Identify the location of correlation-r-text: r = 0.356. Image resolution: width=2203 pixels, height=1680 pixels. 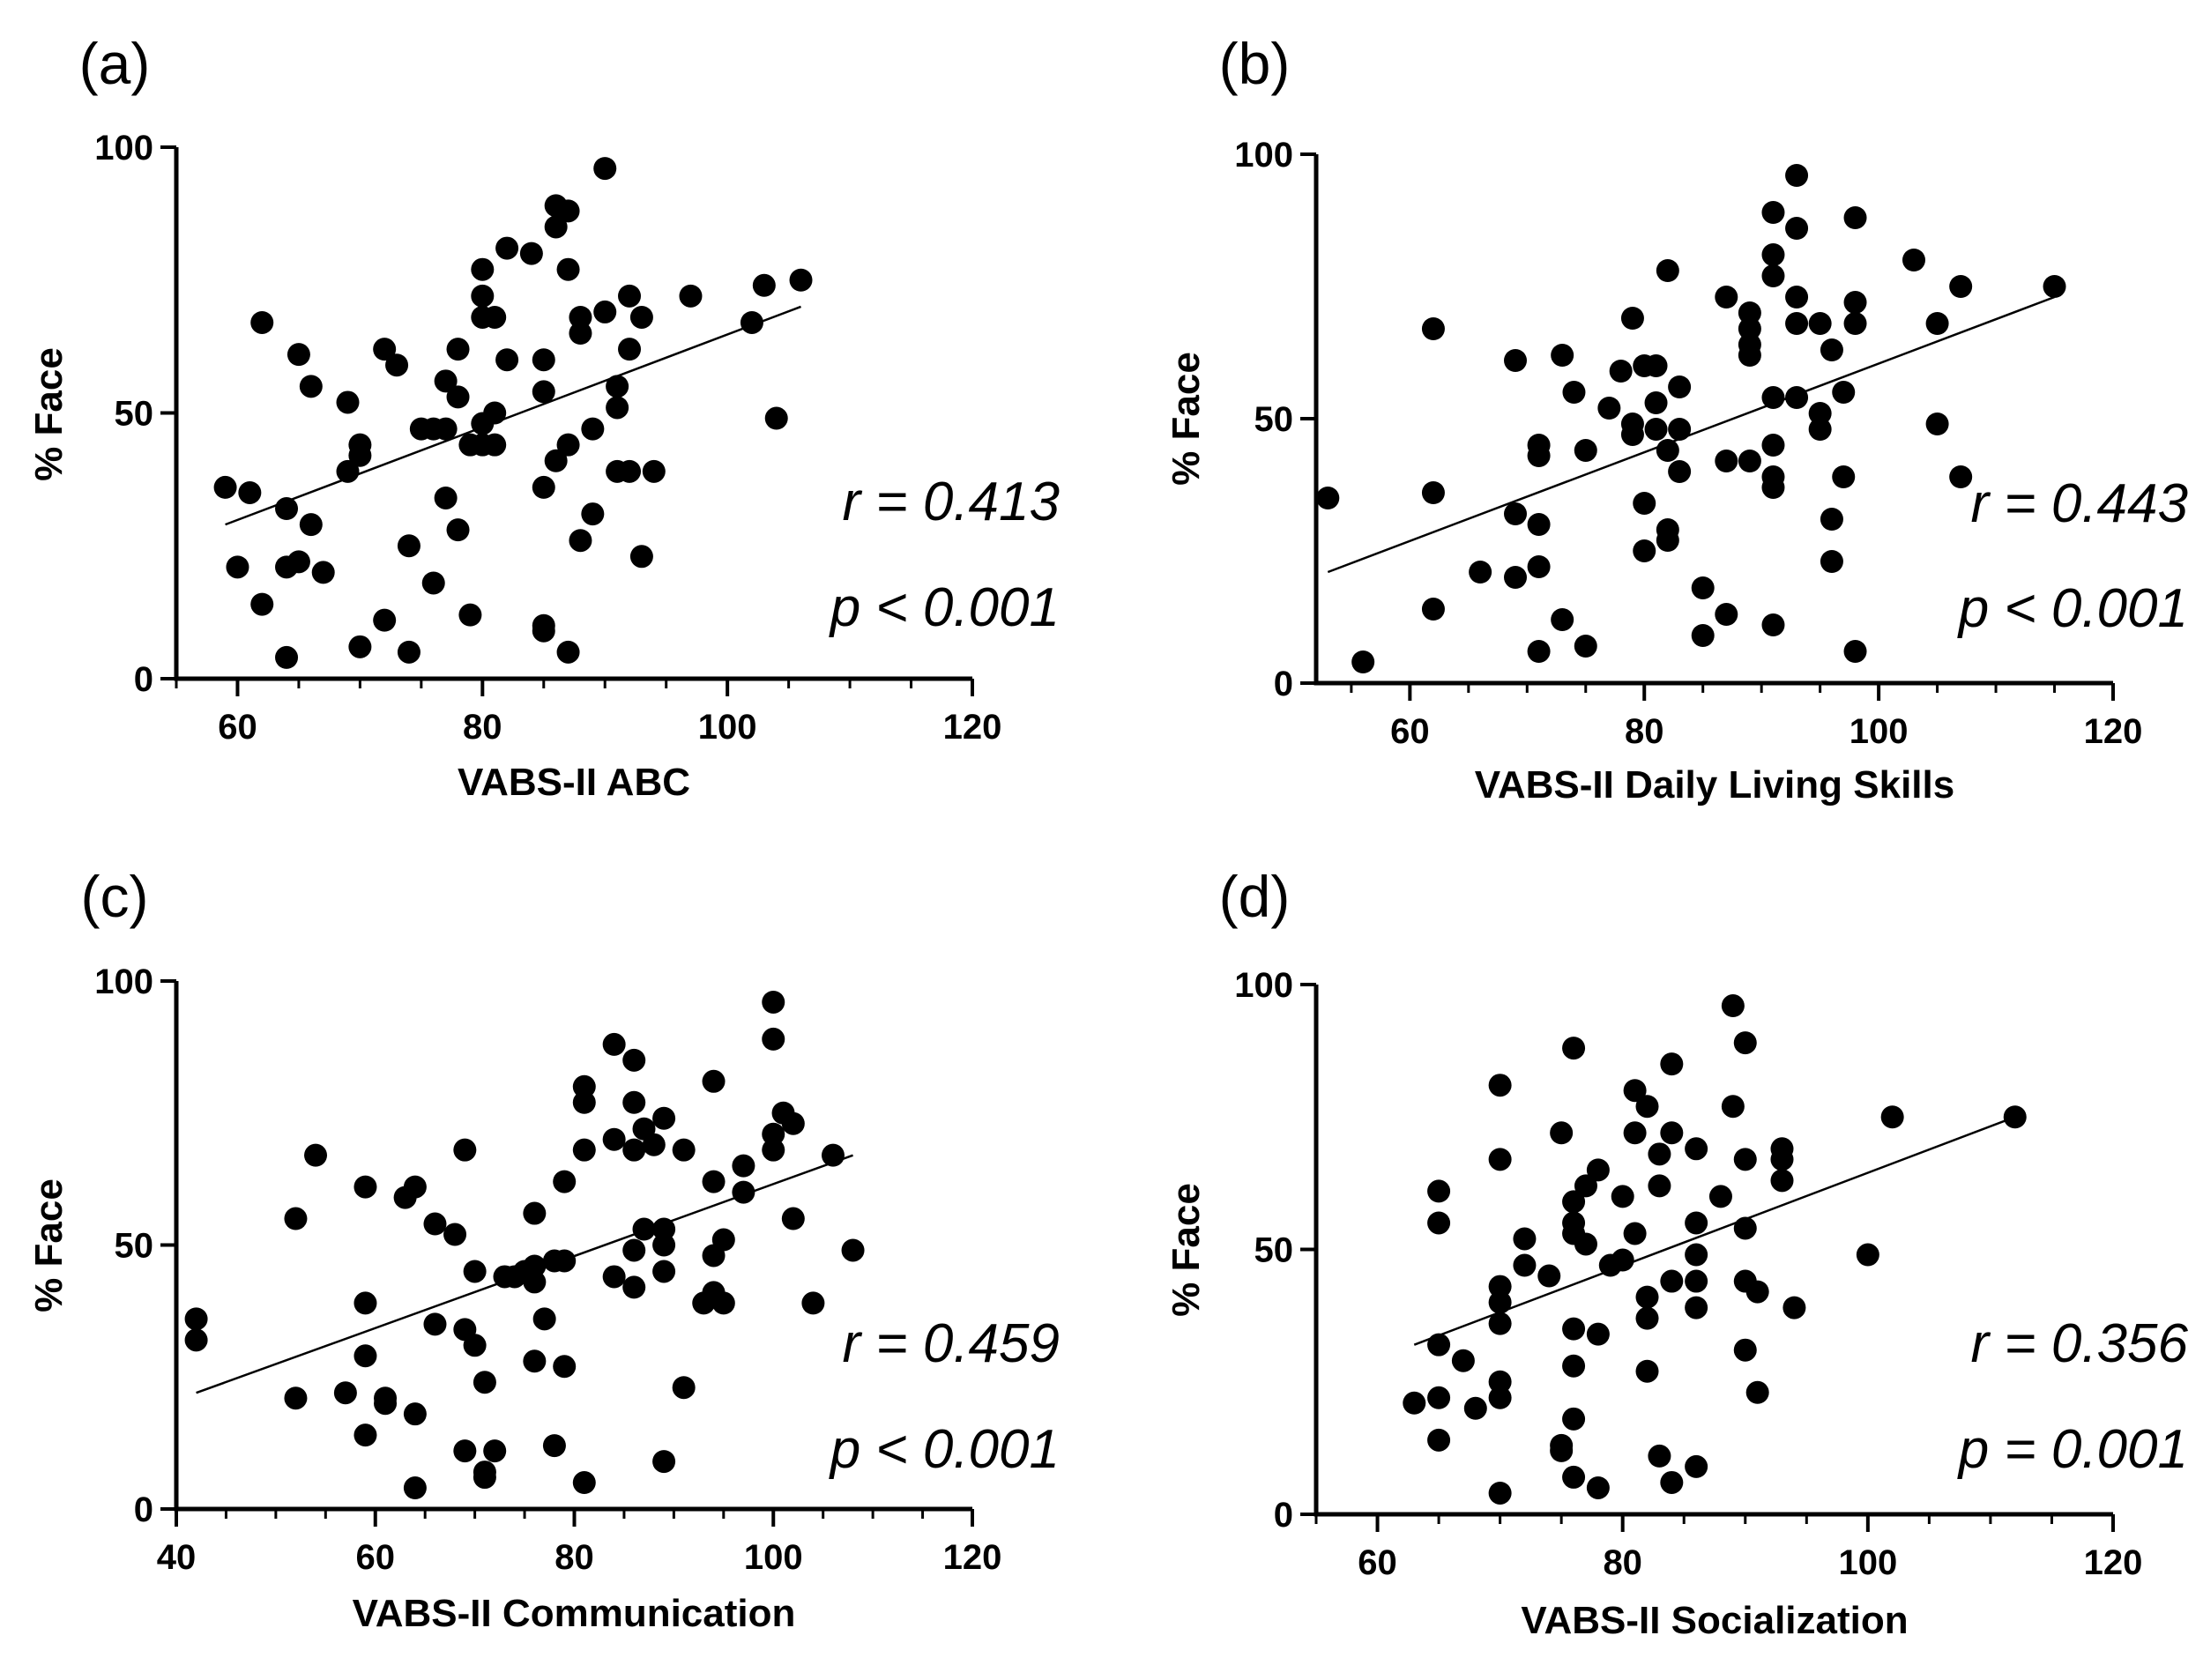
(2080, 1343).